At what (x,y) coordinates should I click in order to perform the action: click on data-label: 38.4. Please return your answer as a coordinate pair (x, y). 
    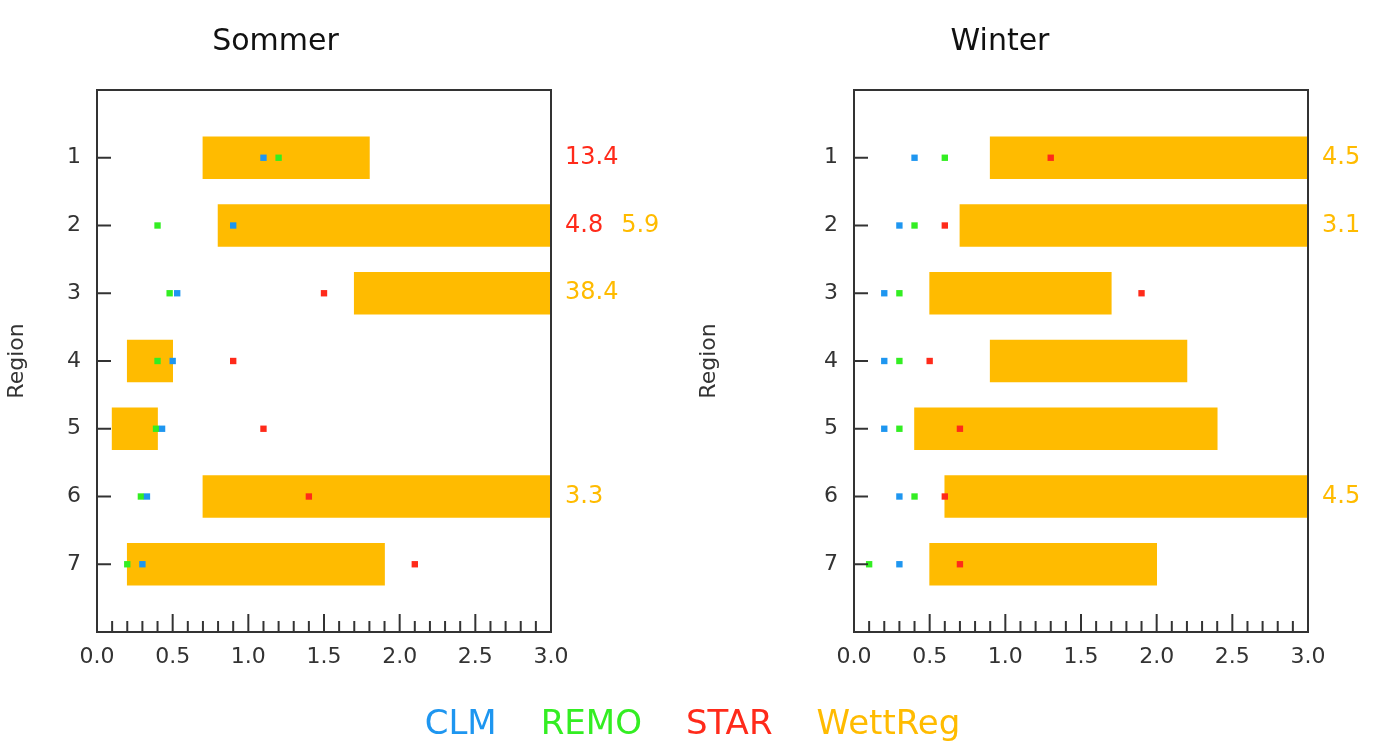
    Looking at the image, I should click on (592, 291).